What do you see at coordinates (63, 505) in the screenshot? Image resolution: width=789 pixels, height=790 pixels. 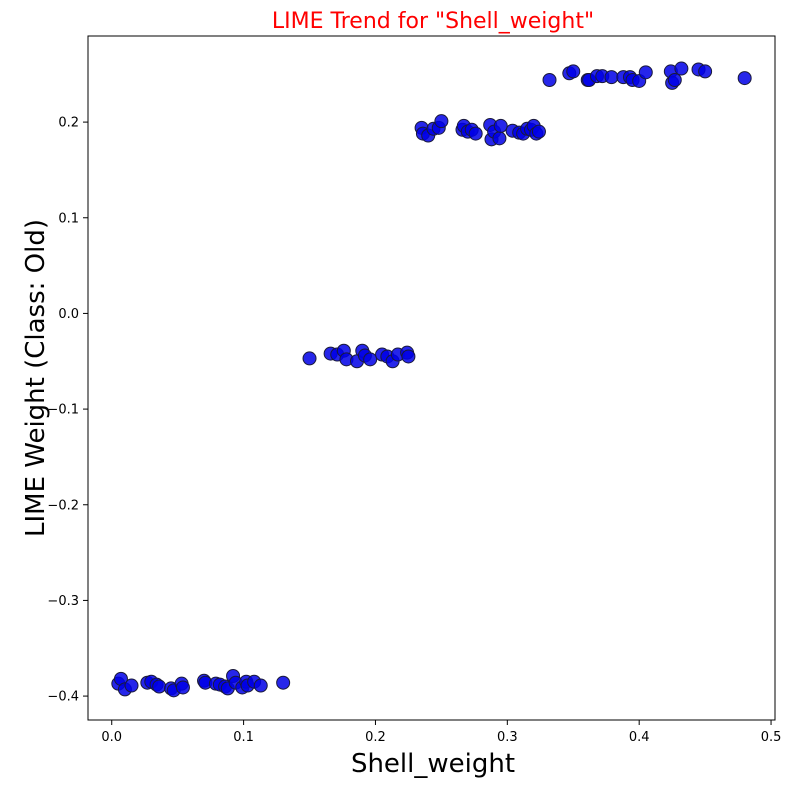 I see `y-tick-label: −0.2` at bounding box center [63, 505].